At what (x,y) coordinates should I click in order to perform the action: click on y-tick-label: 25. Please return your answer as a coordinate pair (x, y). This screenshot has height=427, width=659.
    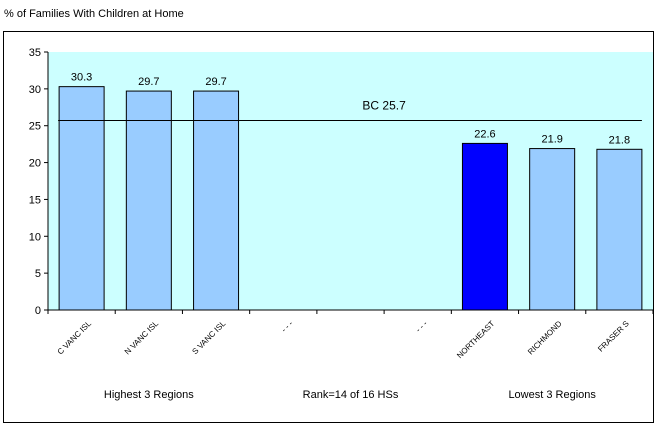
    Looking at the image, I should click on (35, 127).